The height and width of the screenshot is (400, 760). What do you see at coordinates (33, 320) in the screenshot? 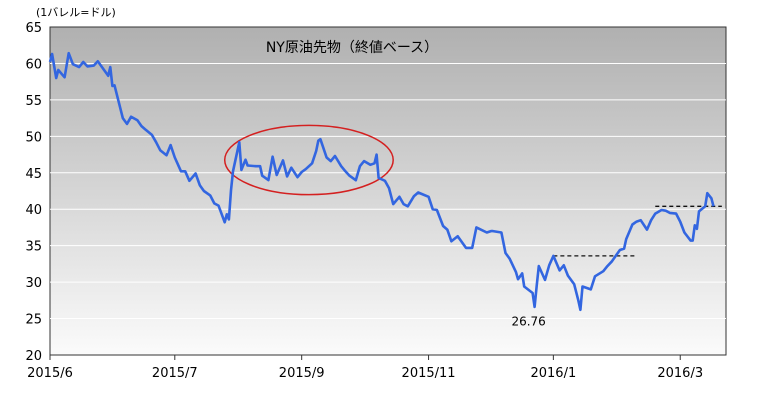
I see `y-tick-label: 25` at bounding box center [33, 320].